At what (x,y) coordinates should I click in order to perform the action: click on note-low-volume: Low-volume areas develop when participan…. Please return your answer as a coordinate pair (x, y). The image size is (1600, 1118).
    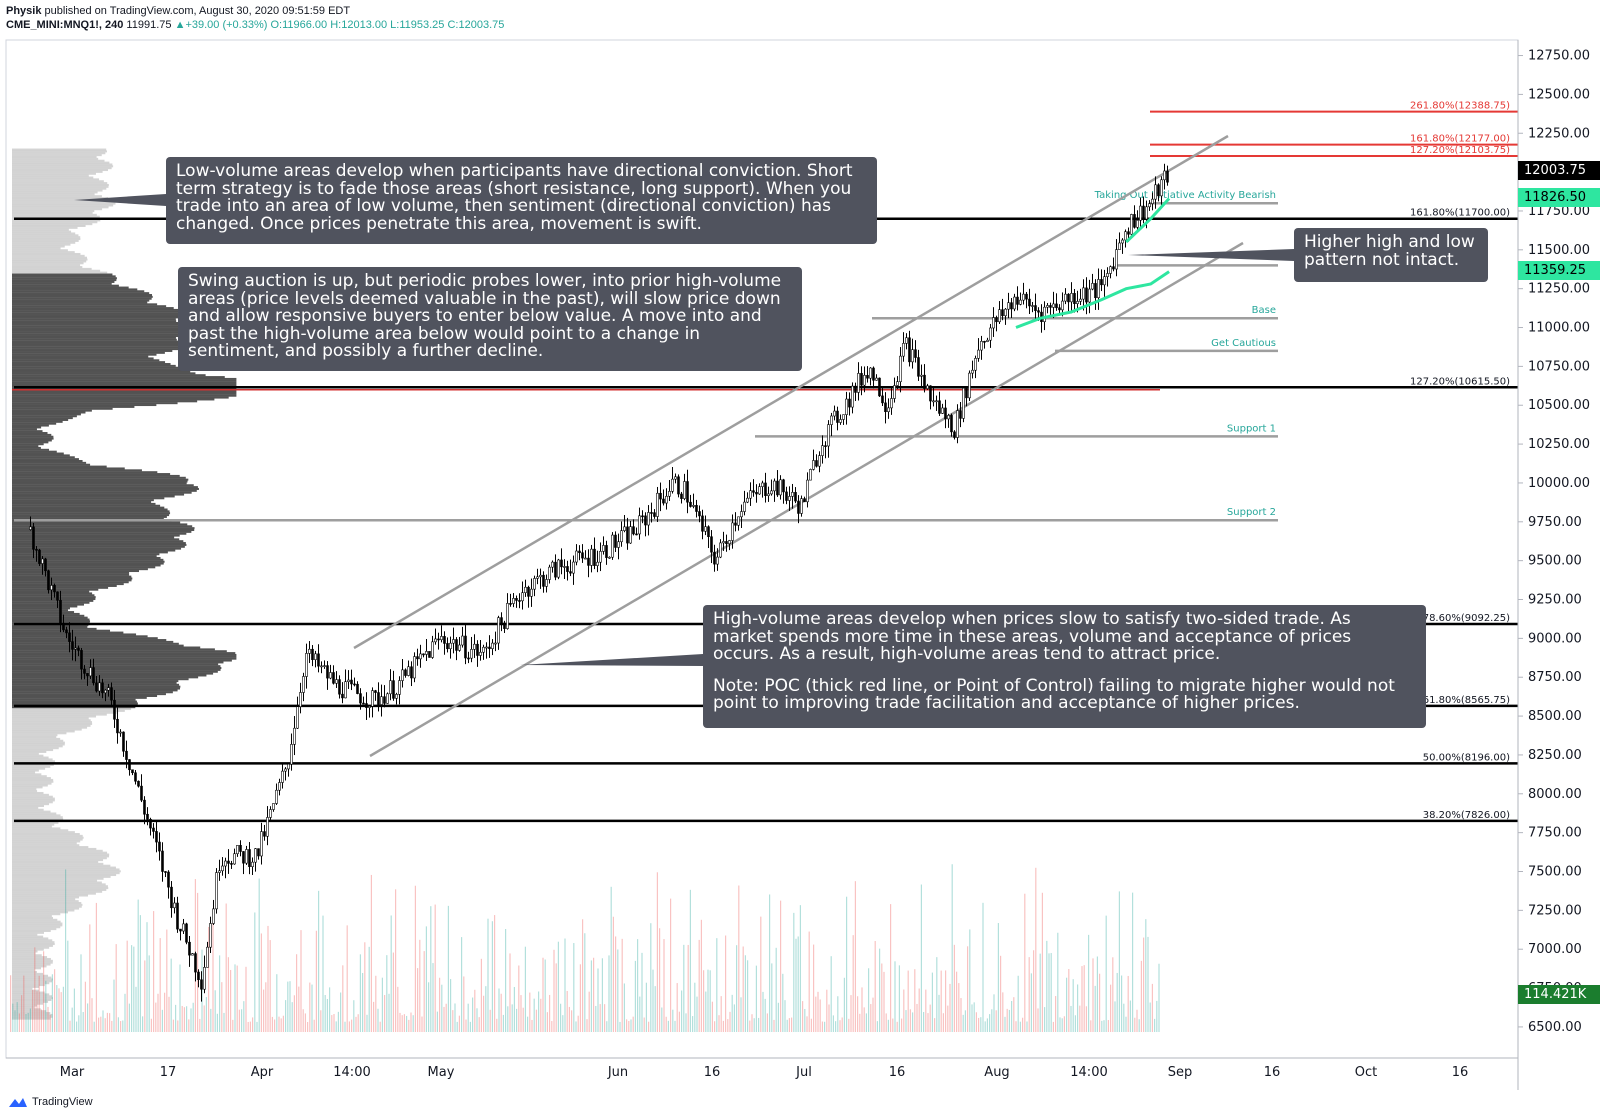
    Looking at the image, I should click on (521, 200).